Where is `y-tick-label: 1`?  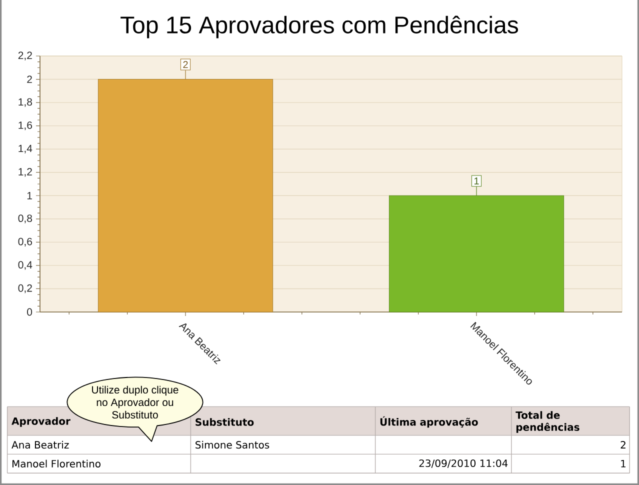 y-tick-label: 1 is located at coordinates (29, 196).